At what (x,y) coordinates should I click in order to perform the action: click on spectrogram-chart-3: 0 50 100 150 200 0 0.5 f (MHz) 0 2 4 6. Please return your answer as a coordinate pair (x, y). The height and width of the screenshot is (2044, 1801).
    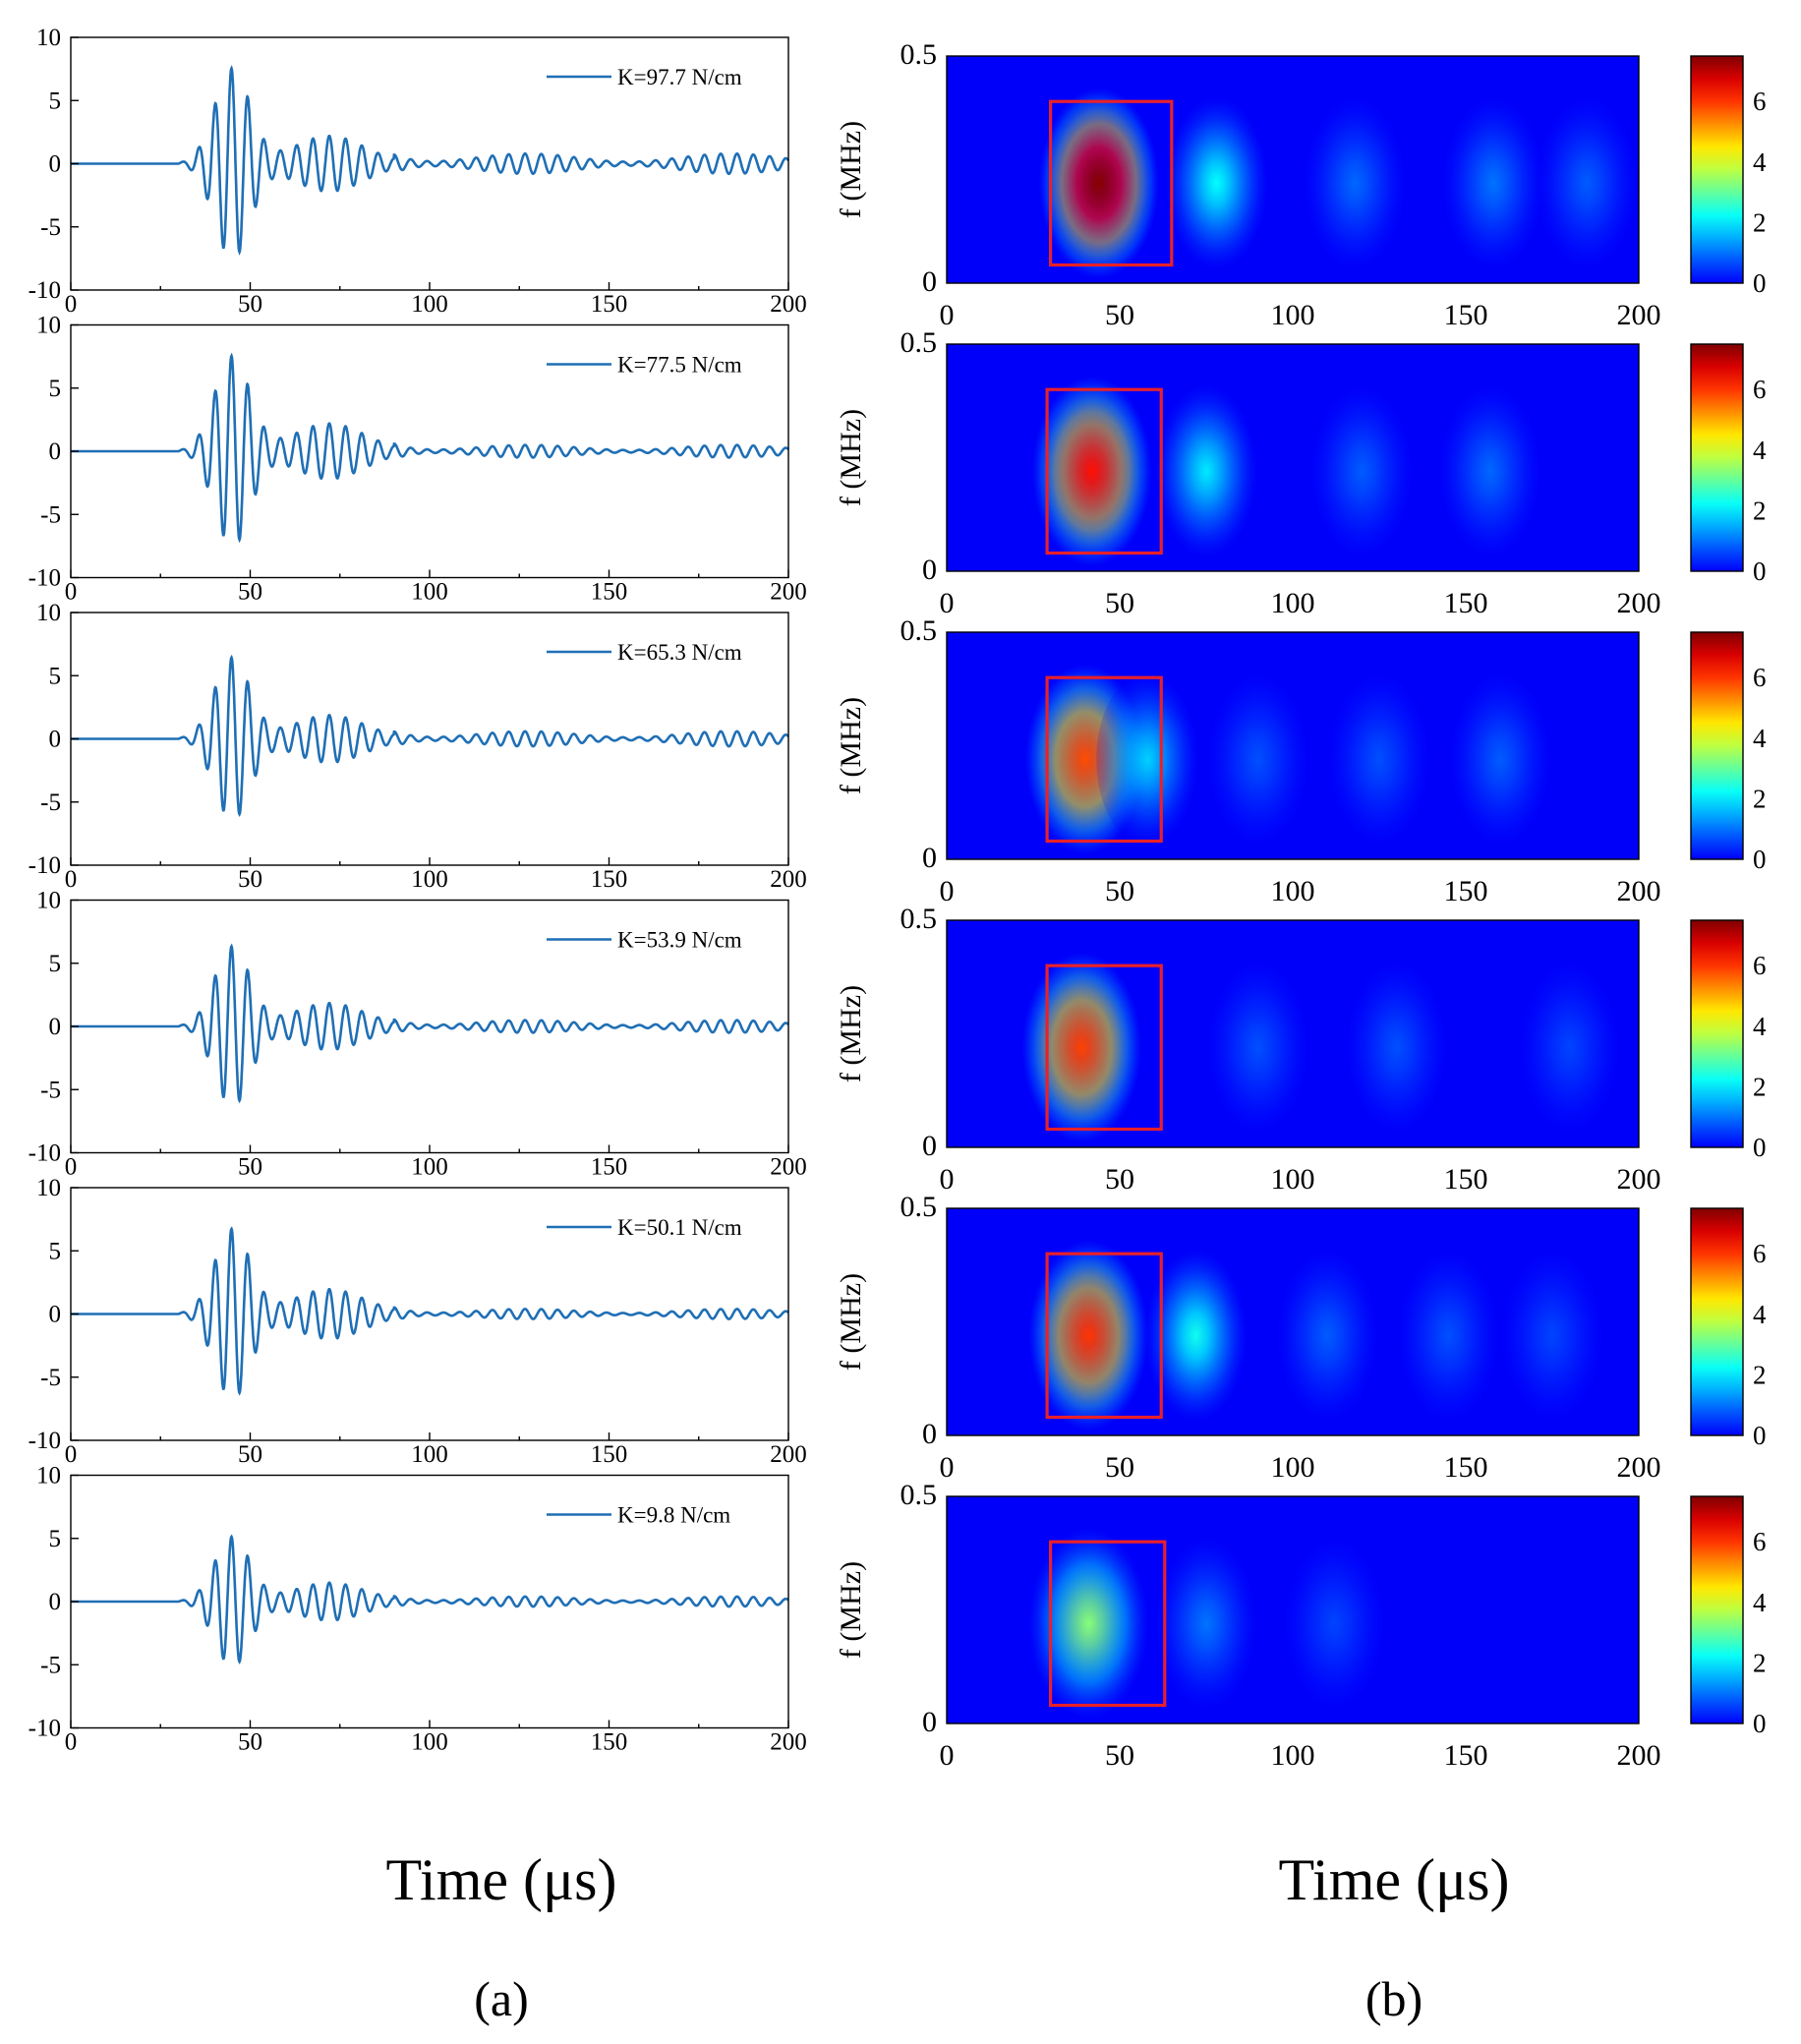
    Looking at the image, I should click on (1301, 760).